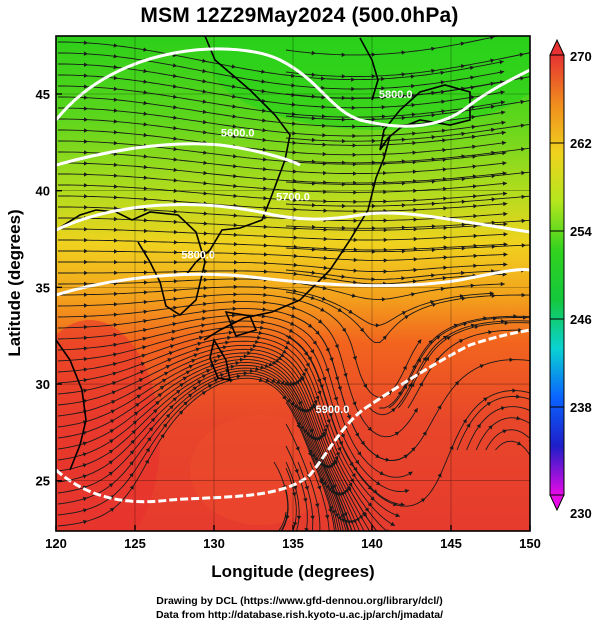 The height and width of the screenshot is (625, 599). What do you see at coordinates (293, 538) in the screenshot?
I see `longitude-axis: 120 125 130 135 140 145 150` at bounding box center [293, 538].